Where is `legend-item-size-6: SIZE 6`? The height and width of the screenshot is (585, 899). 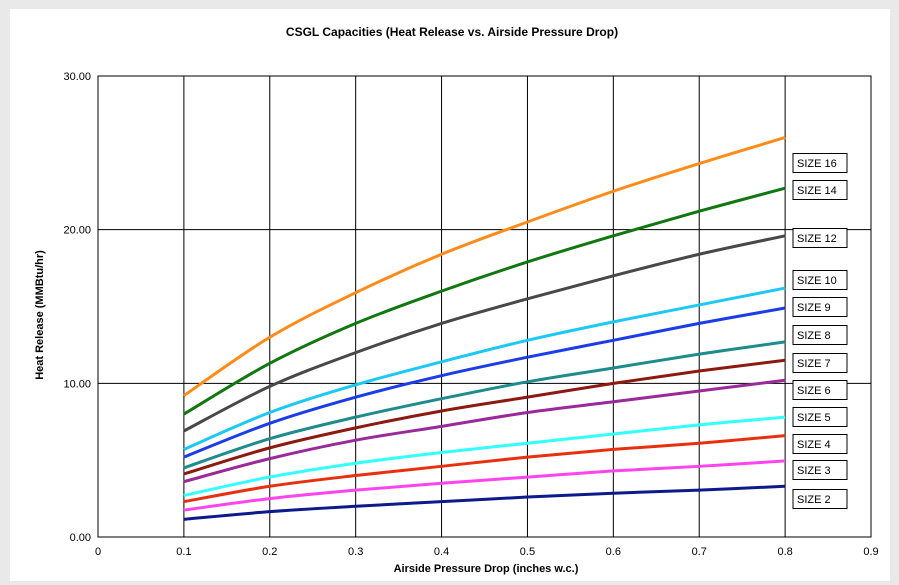 legend-item-size-6: SIZE 6 is located at coordinates (820, 390).